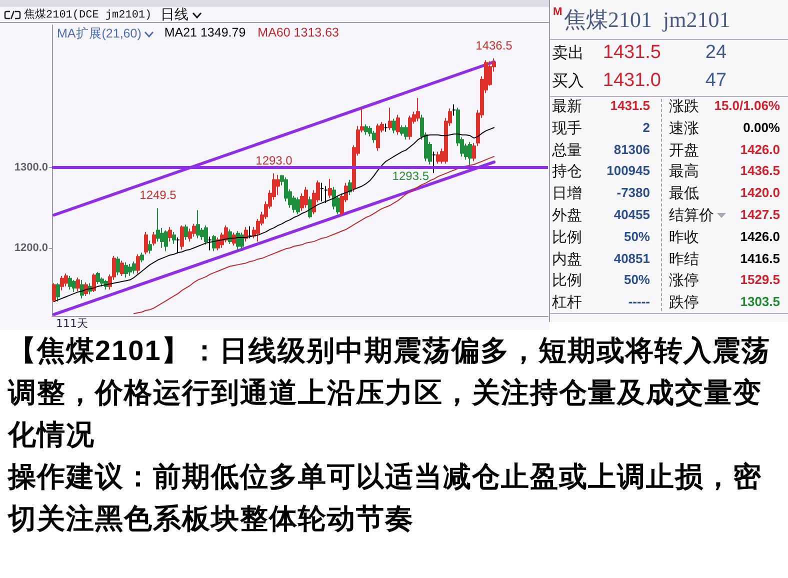 The image size is (788, 578). What do you see at coordinates (567, 258) in the screenshot?
I see `text: 内盘` at bounding box center [567, 258].